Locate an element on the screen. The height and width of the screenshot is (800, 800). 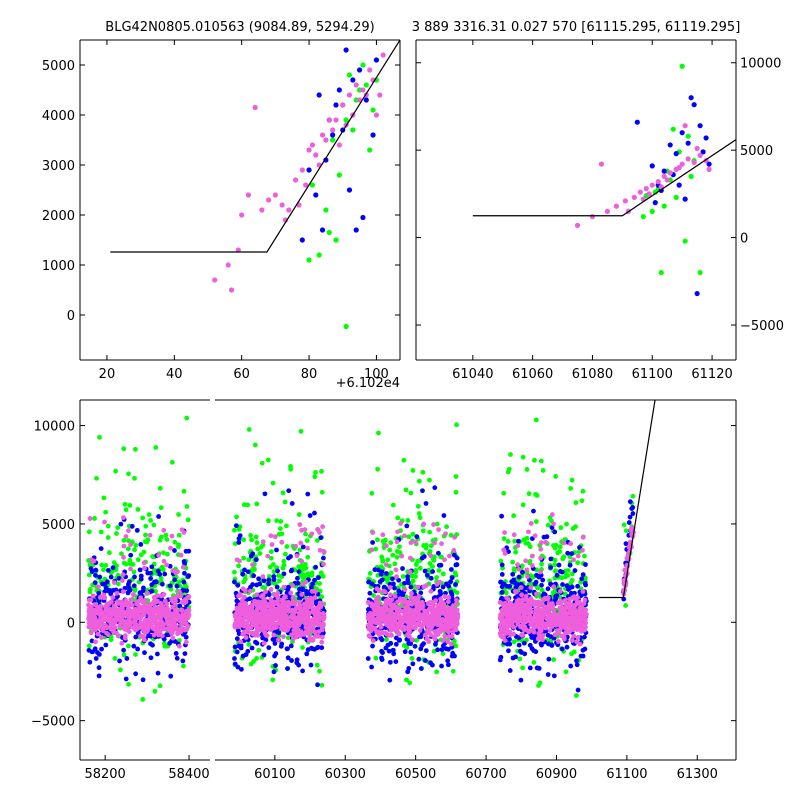
tl-ytick-label: 0 is located at coordinates (71, 316).